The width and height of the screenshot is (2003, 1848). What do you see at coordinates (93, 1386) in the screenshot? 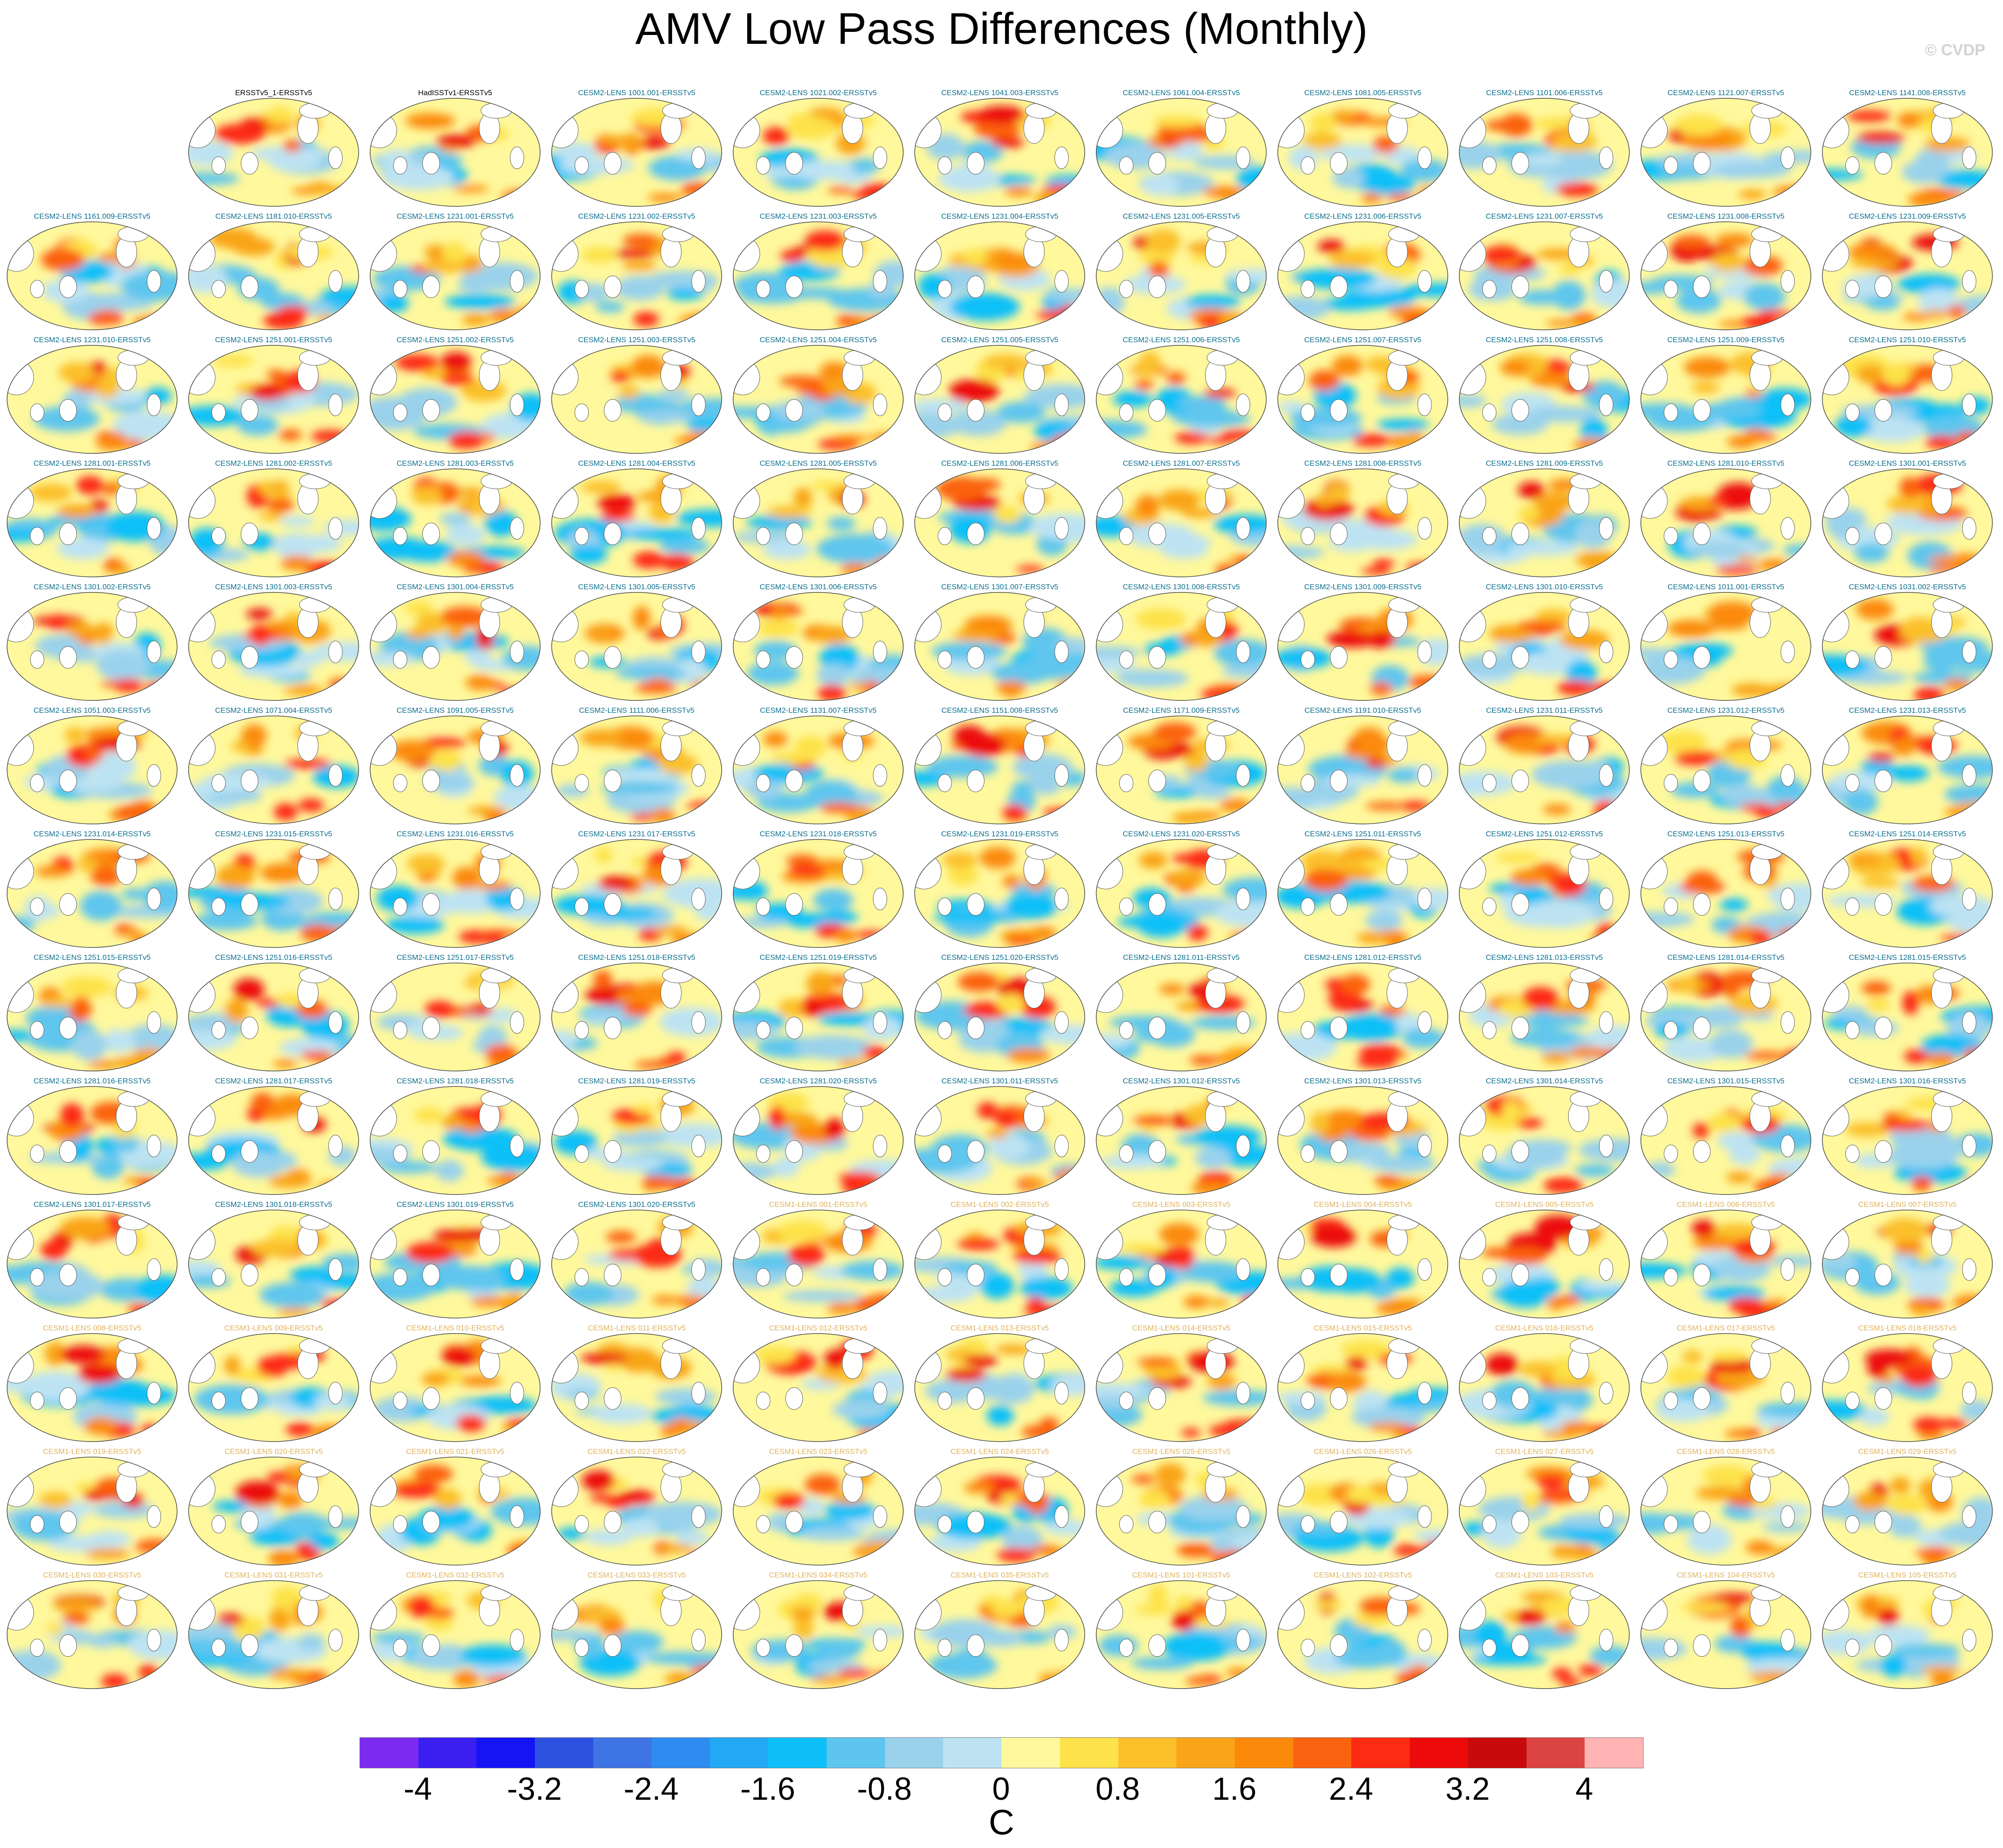
I see `map-panel: CESM1-LENS 008-ERSSTv5` at bounding box center [93, 1386].